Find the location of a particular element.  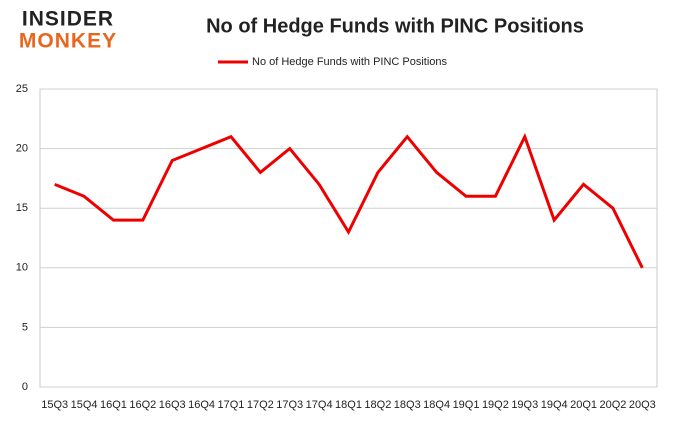

logo-line2: MONKEY is located at coordinates (68, 41).